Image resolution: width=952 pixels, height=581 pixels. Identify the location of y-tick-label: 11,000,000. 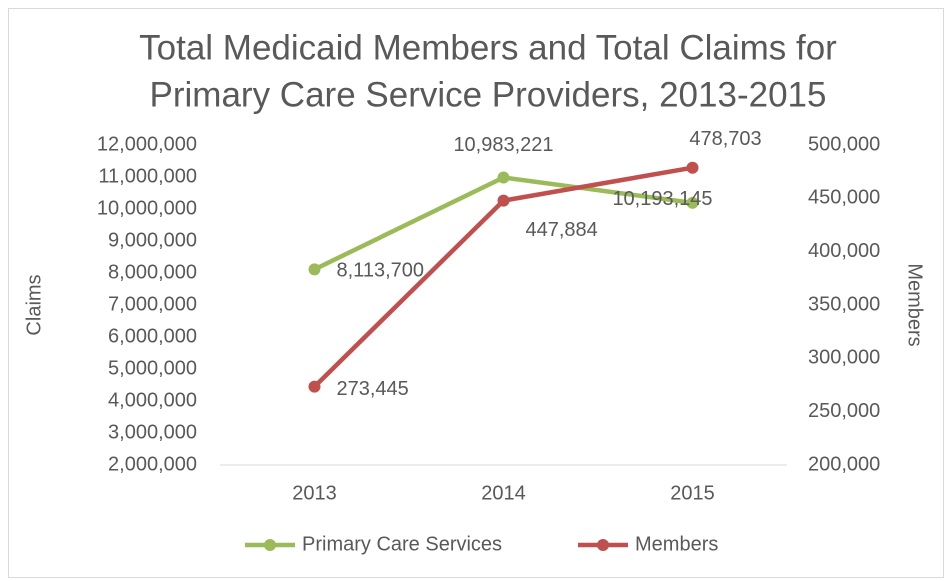
(147, 176).